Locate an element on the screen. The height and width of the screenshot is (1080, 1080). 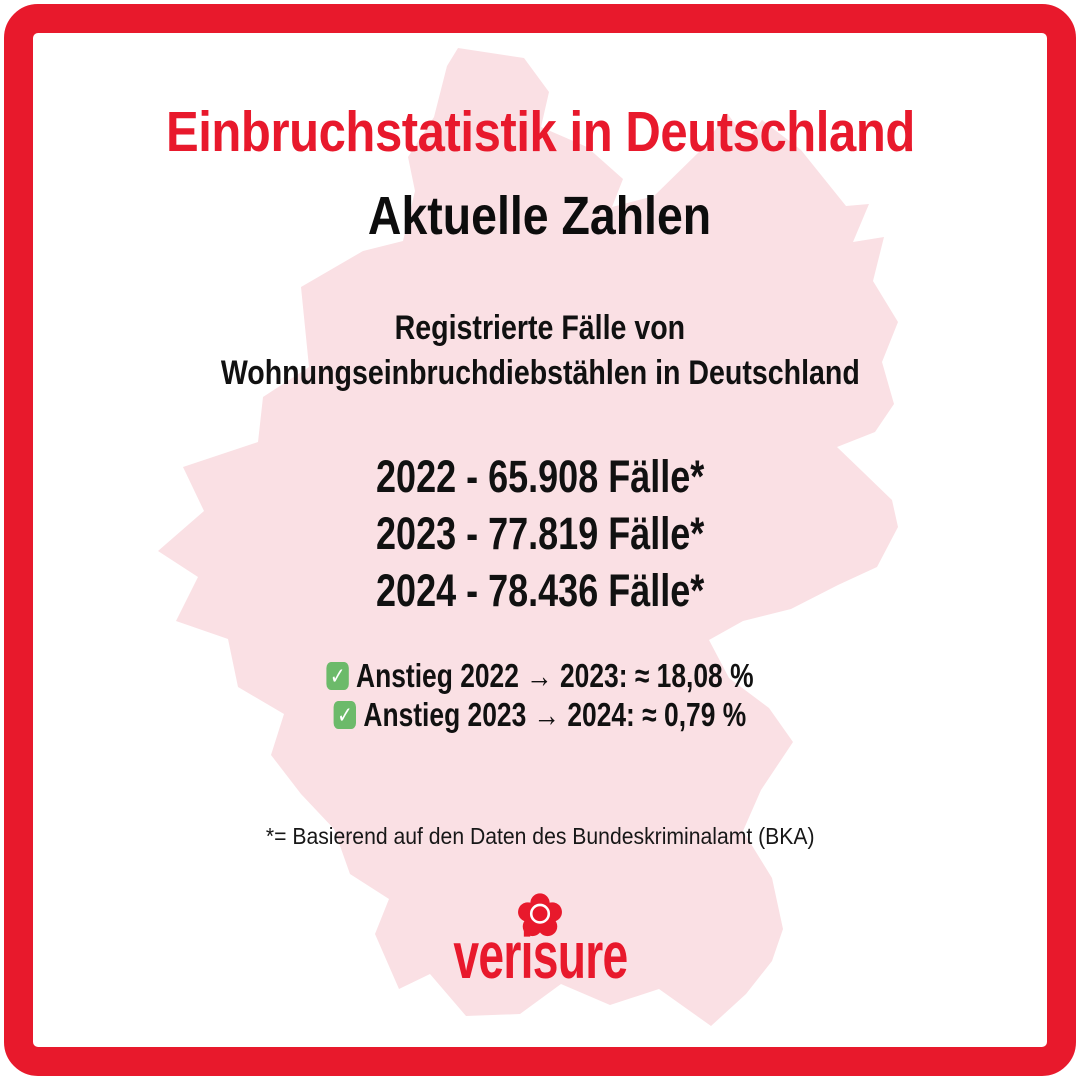
increase-row-2: ✓ Anstieg 2023 → 2024: ≈ 0,79 % is located at coordinates (540, 714).